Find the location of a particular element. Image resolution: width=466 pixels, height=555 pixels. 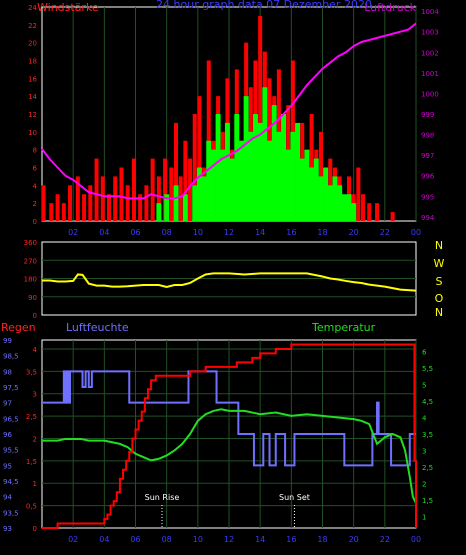

humidity-tick-label: 97 is located at coordinates (7, 404).